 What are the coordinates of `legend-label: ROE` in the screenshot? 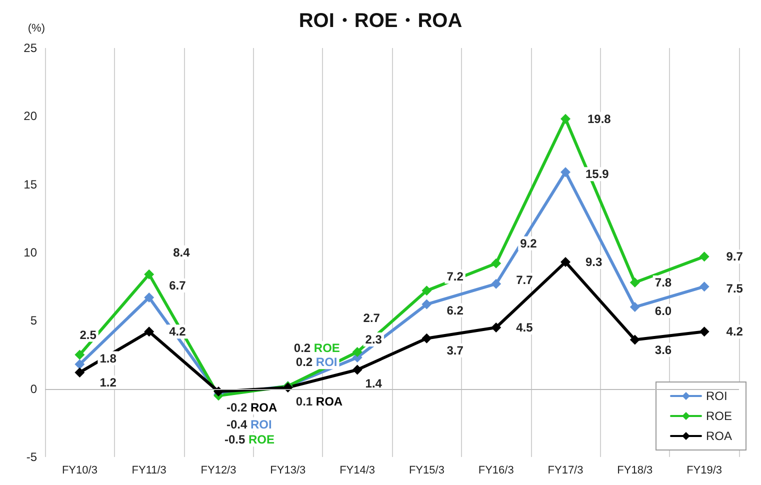 It's located at (719, 416).